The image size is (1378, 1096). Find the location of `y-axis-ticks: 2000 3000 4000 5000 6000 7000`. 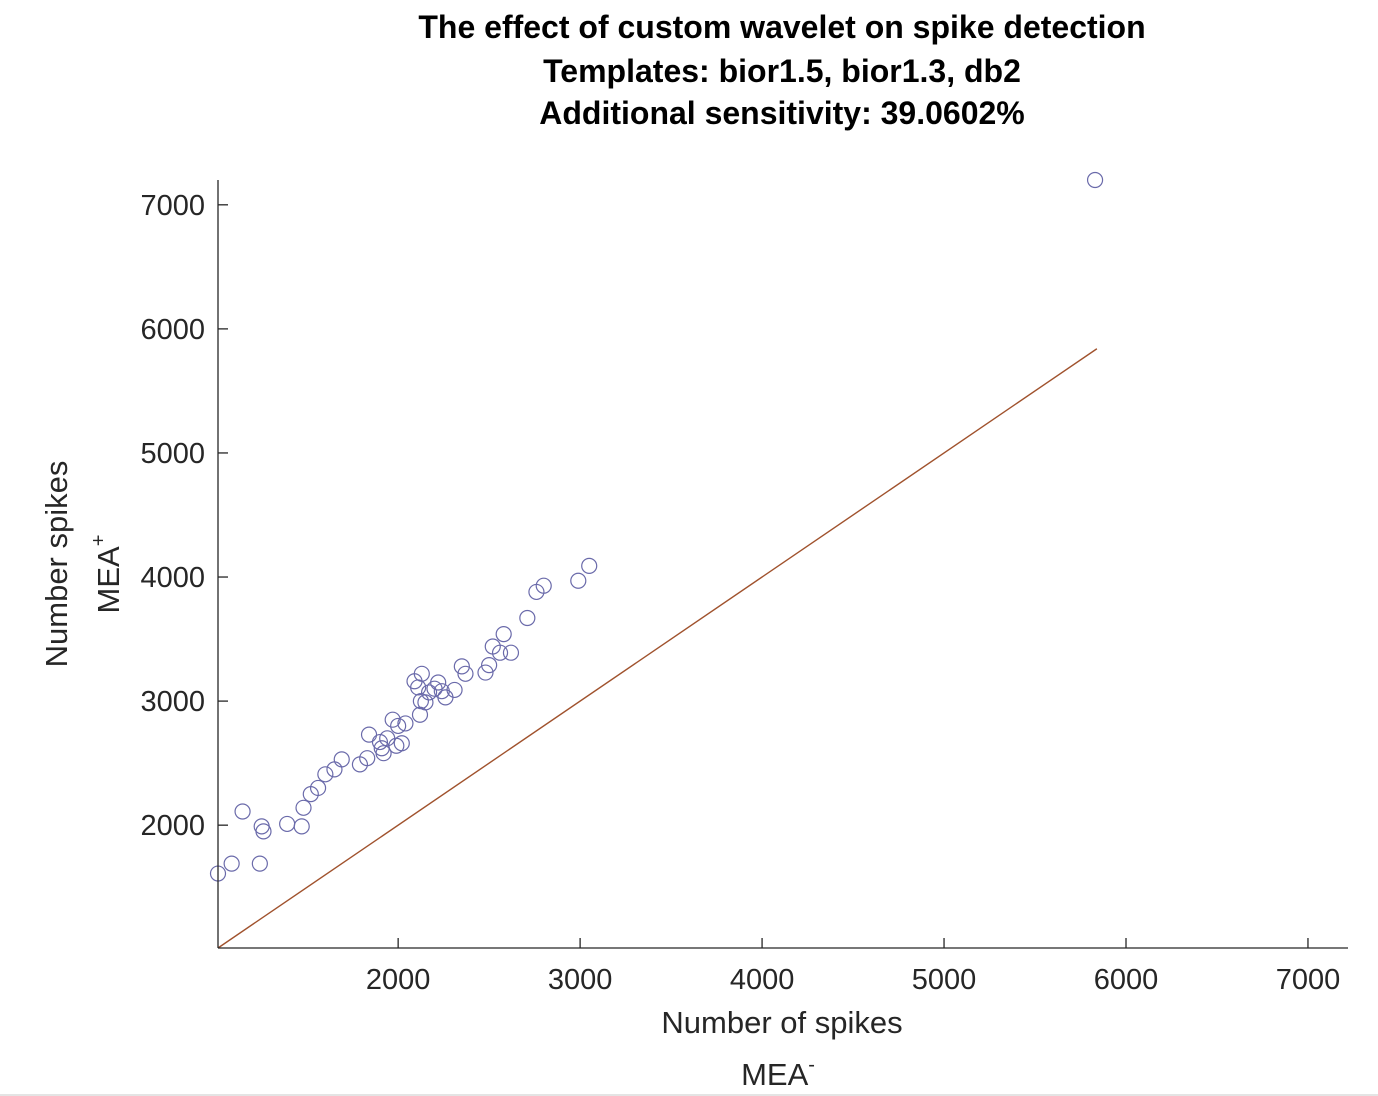

y-axis-ticks: 2000 3000 4000 5000 6000 7000 is located at coordinates (184, 516).